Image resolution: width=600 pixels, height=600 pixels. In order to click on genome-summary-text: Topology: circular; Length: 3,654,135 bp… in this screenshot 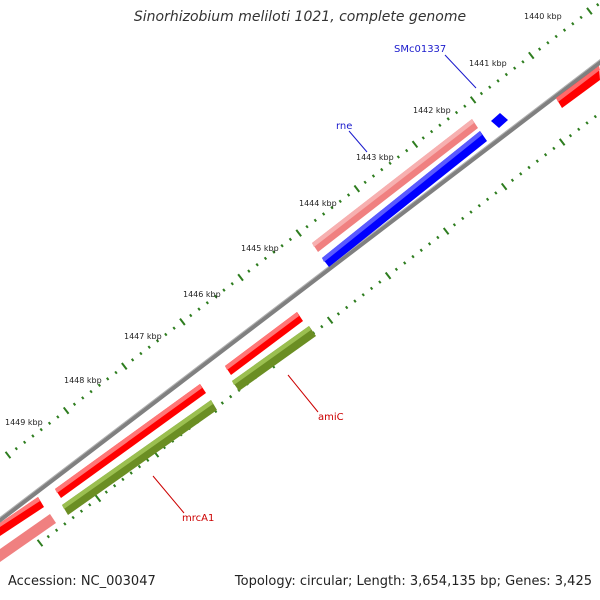, I will do `click(413, 581)`.